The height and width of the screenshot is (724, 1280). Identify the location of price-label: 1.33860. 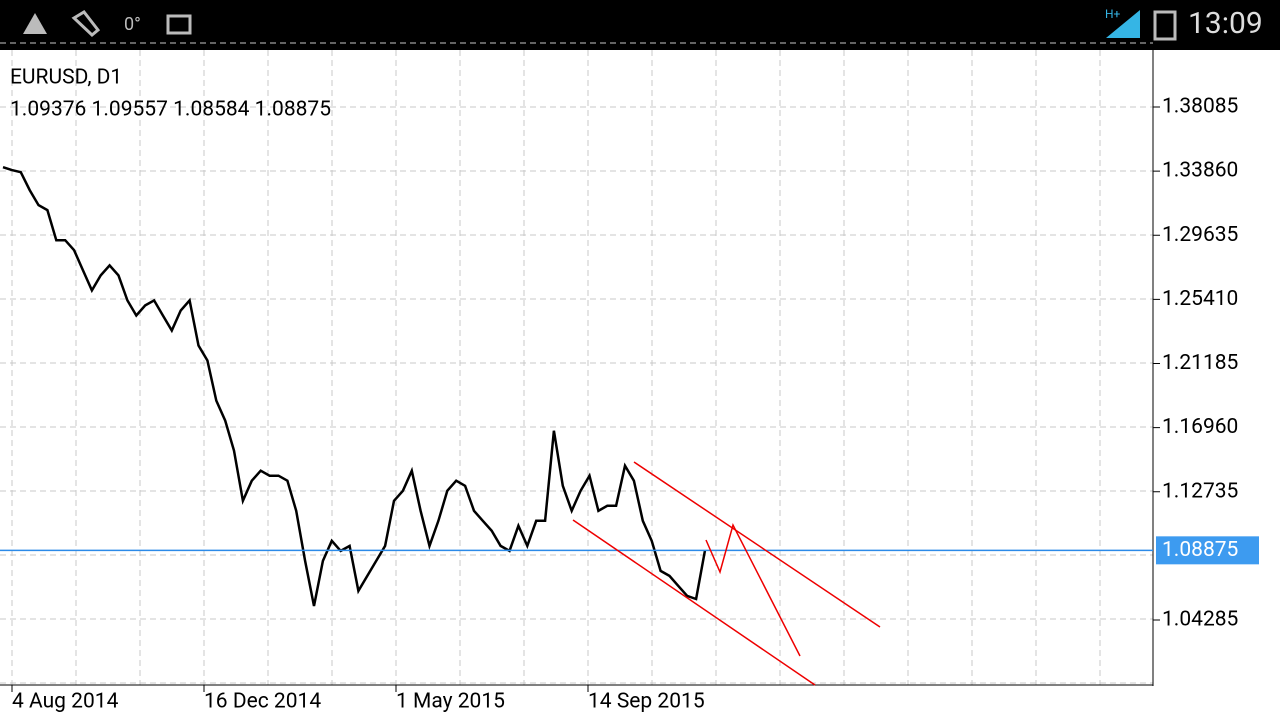
(1200, 171).